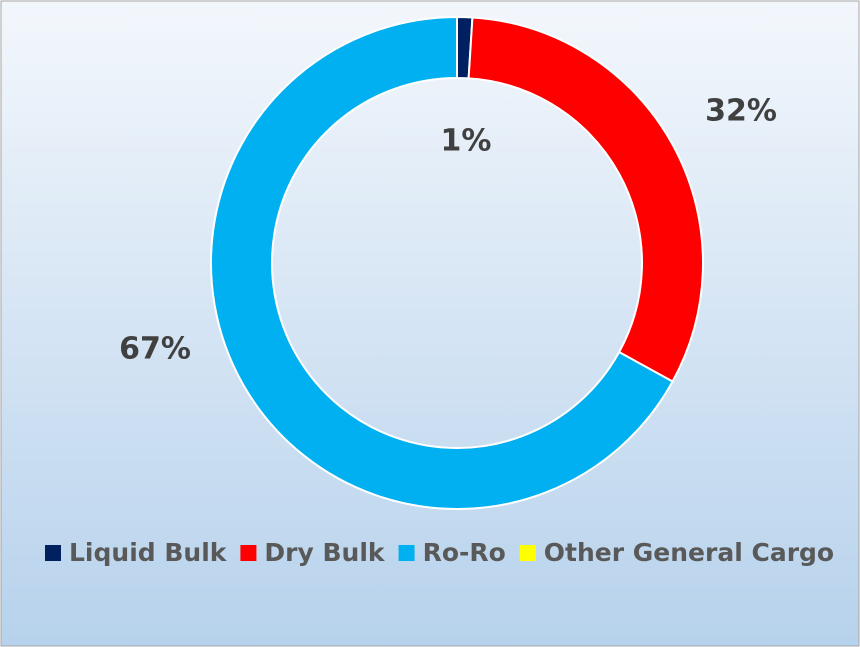 This screenshot has width=860, height=647. What do you see at coordinates (464, 552) in the screenshot?
I see `legend-label: Ro-Ro` at bounding box center [464, 552].